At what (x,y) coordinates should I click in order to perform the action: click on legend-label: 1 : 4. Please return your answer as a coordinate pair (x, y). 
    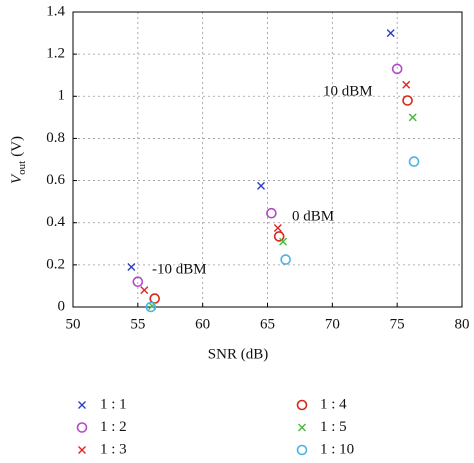
    Looking at the image, I should click on (333, 404).